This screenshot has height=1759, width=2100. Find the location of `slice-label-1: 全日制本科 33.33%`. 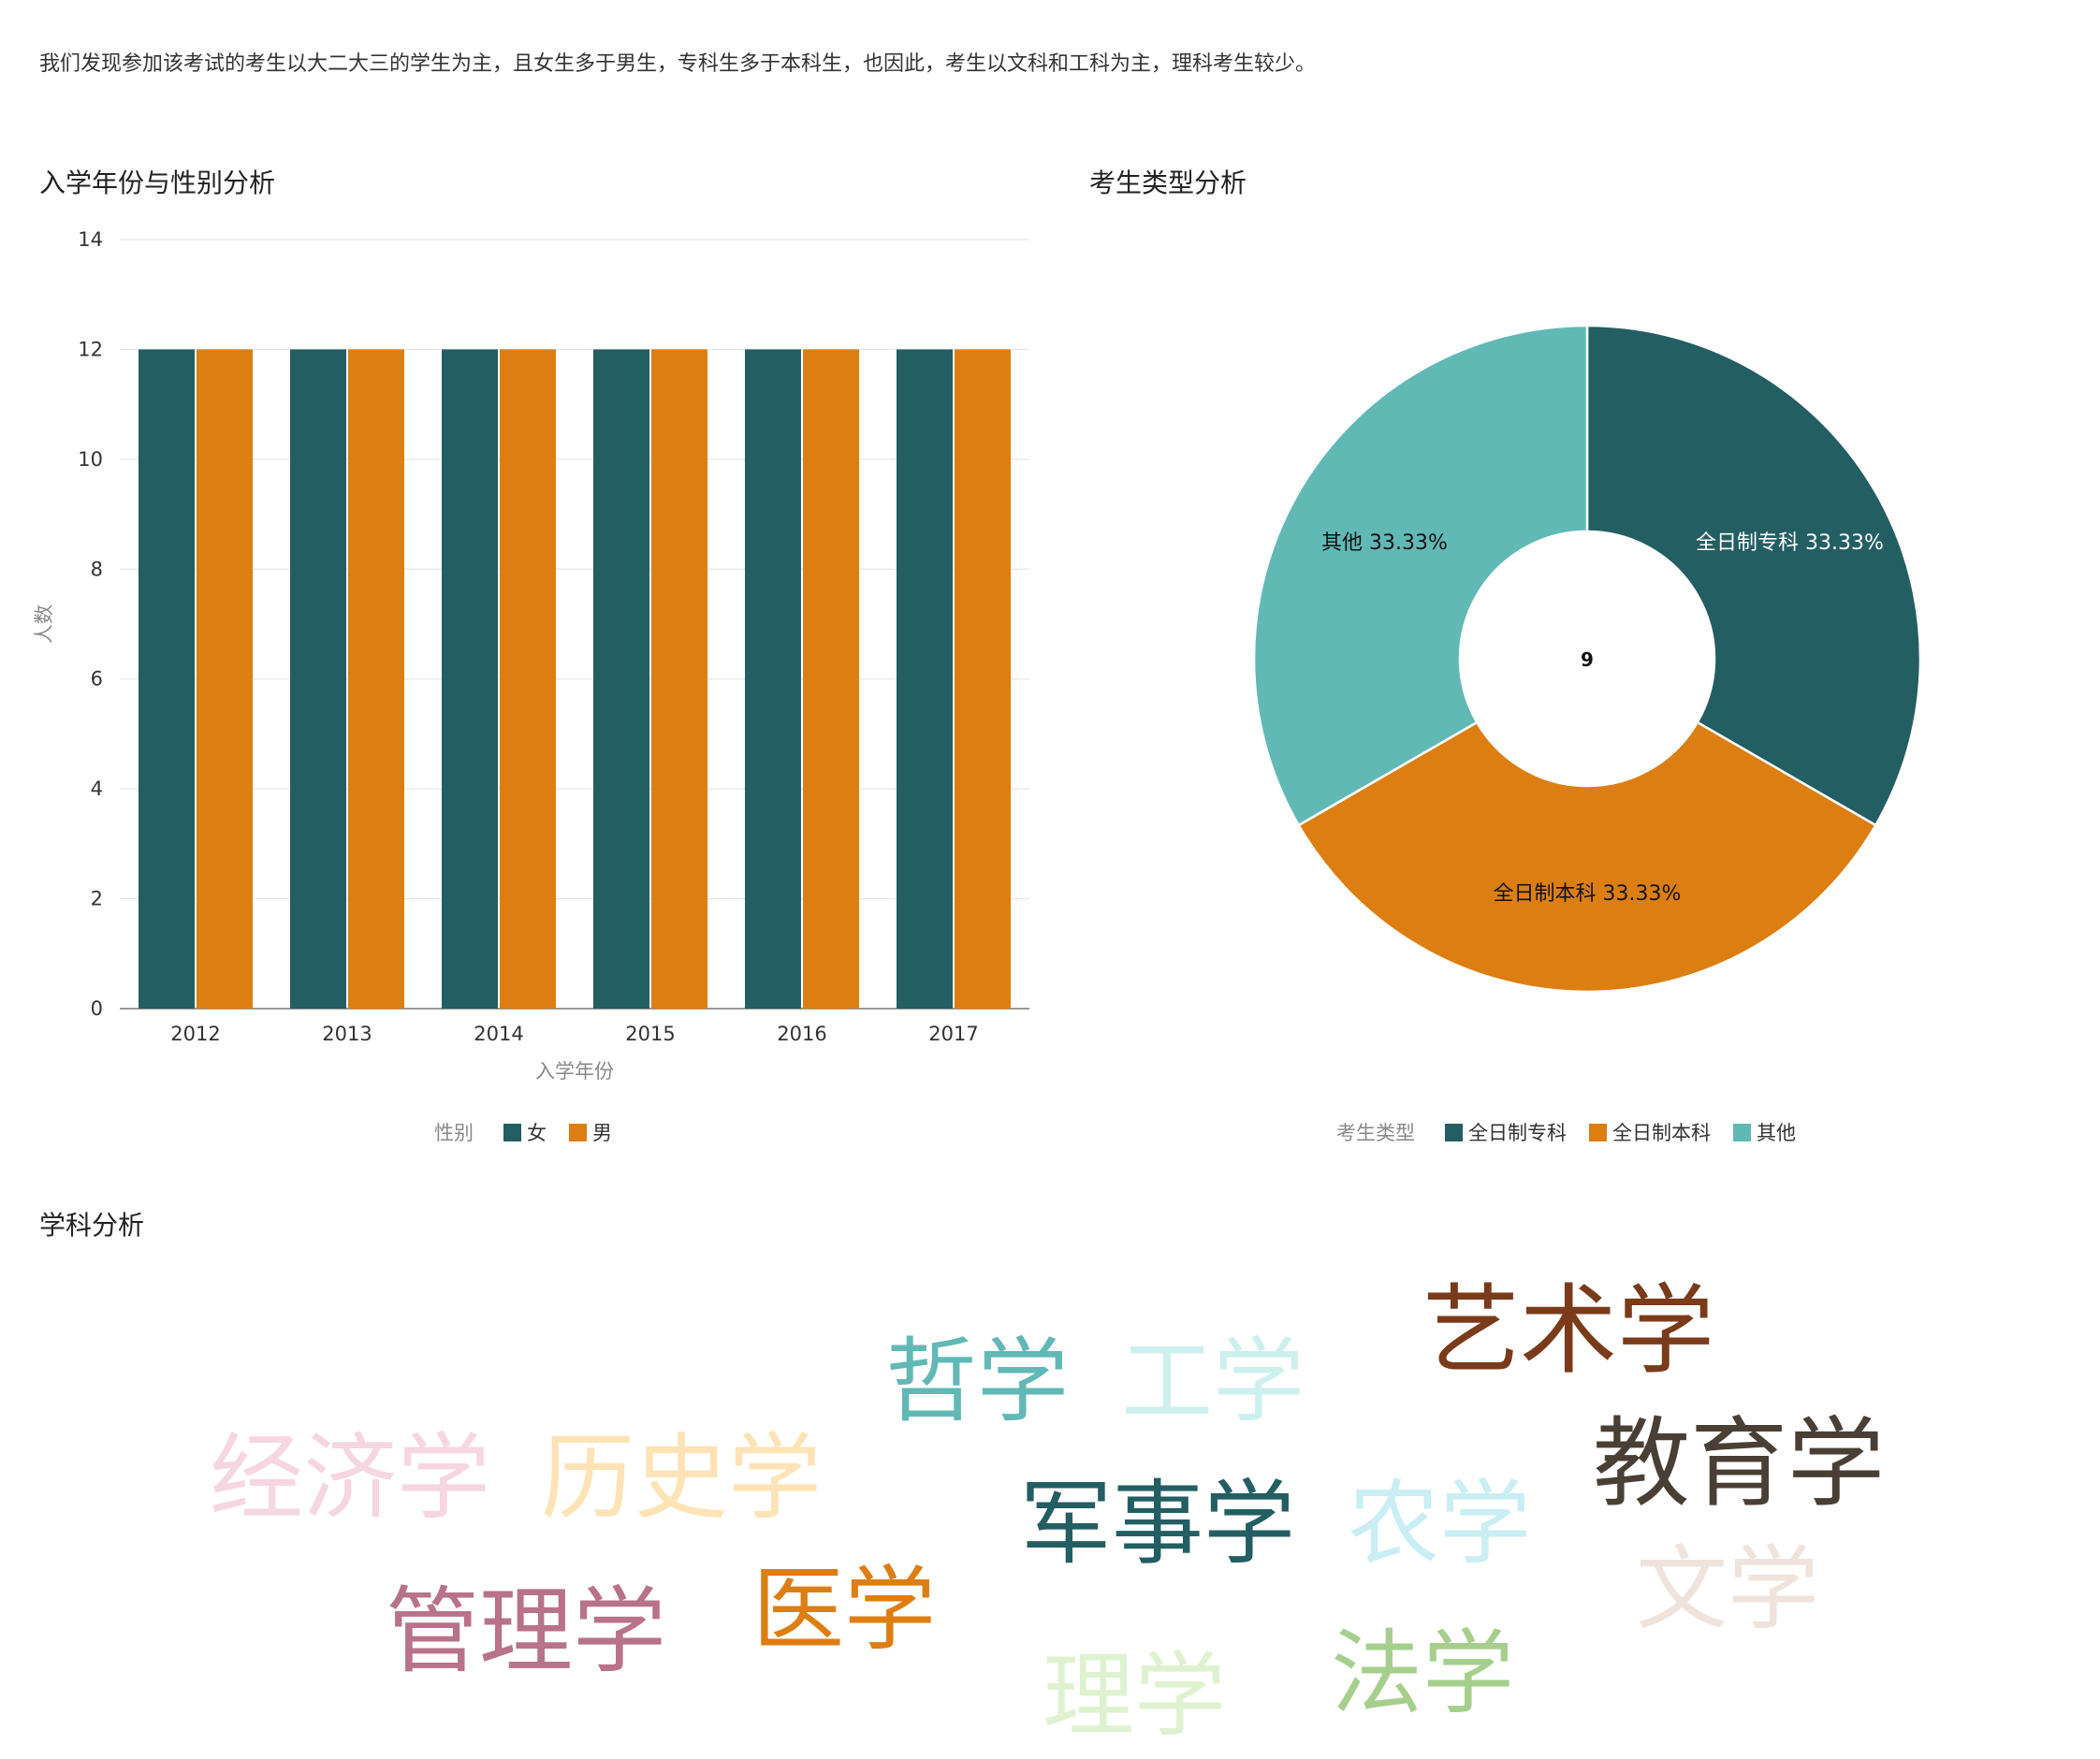

slice-label-1: 全日制本科 33.33% is located at coordinates (1588, 894).